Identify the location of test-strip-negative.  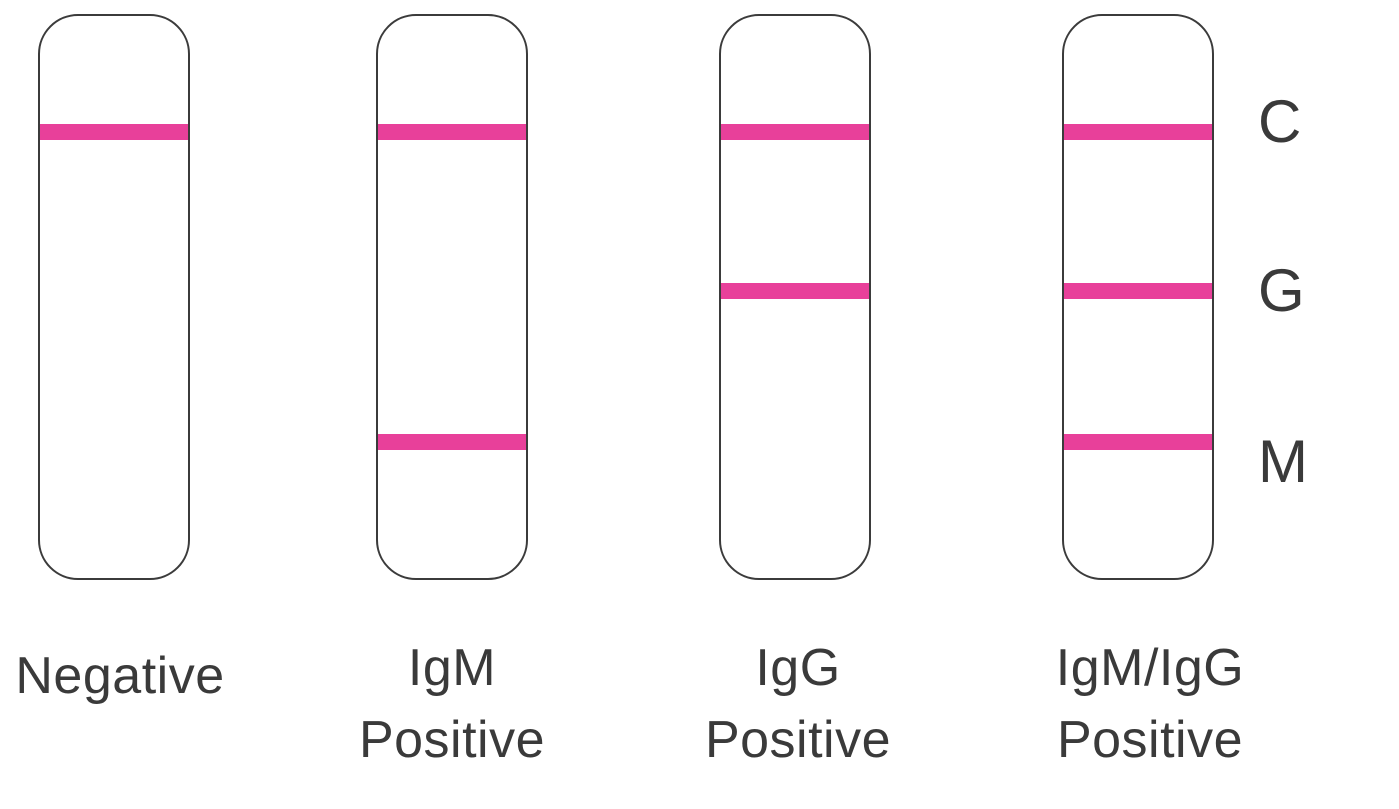
(114, 297).